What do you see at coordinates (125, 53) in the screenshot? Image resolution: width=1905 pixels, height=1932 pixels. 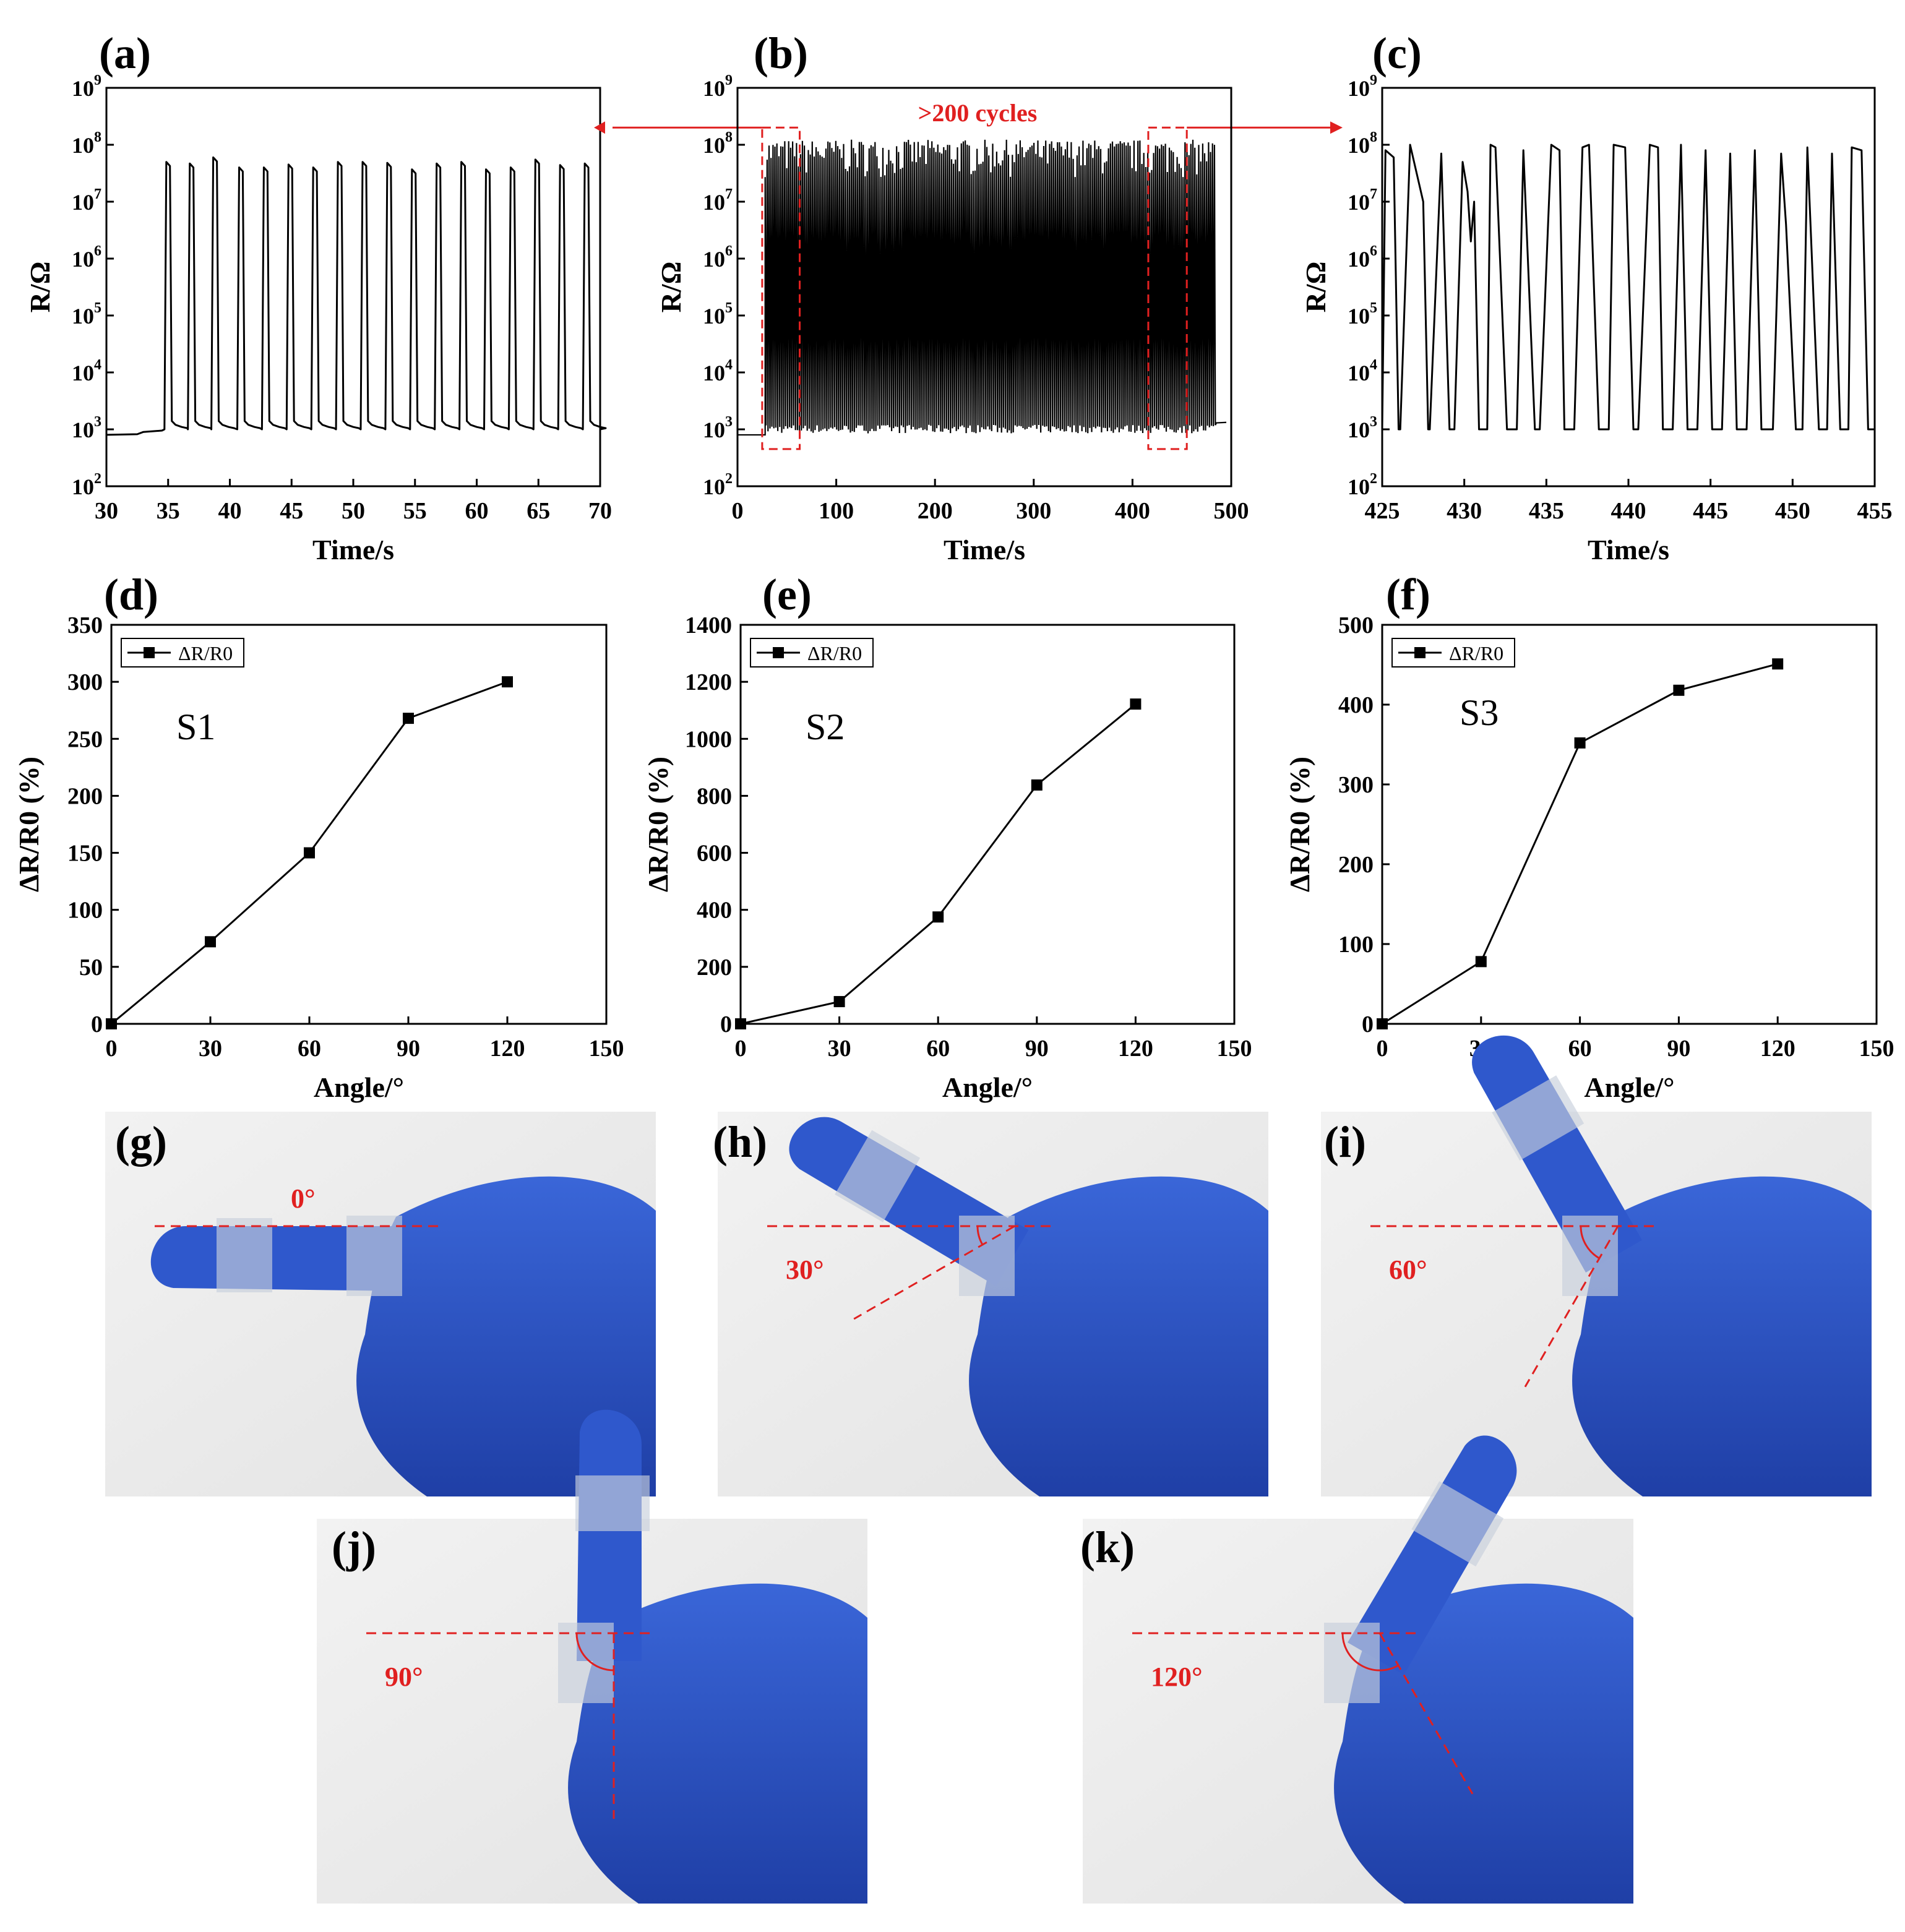 I see `panel-label-a: (a)` at bounding box center [125, 53].